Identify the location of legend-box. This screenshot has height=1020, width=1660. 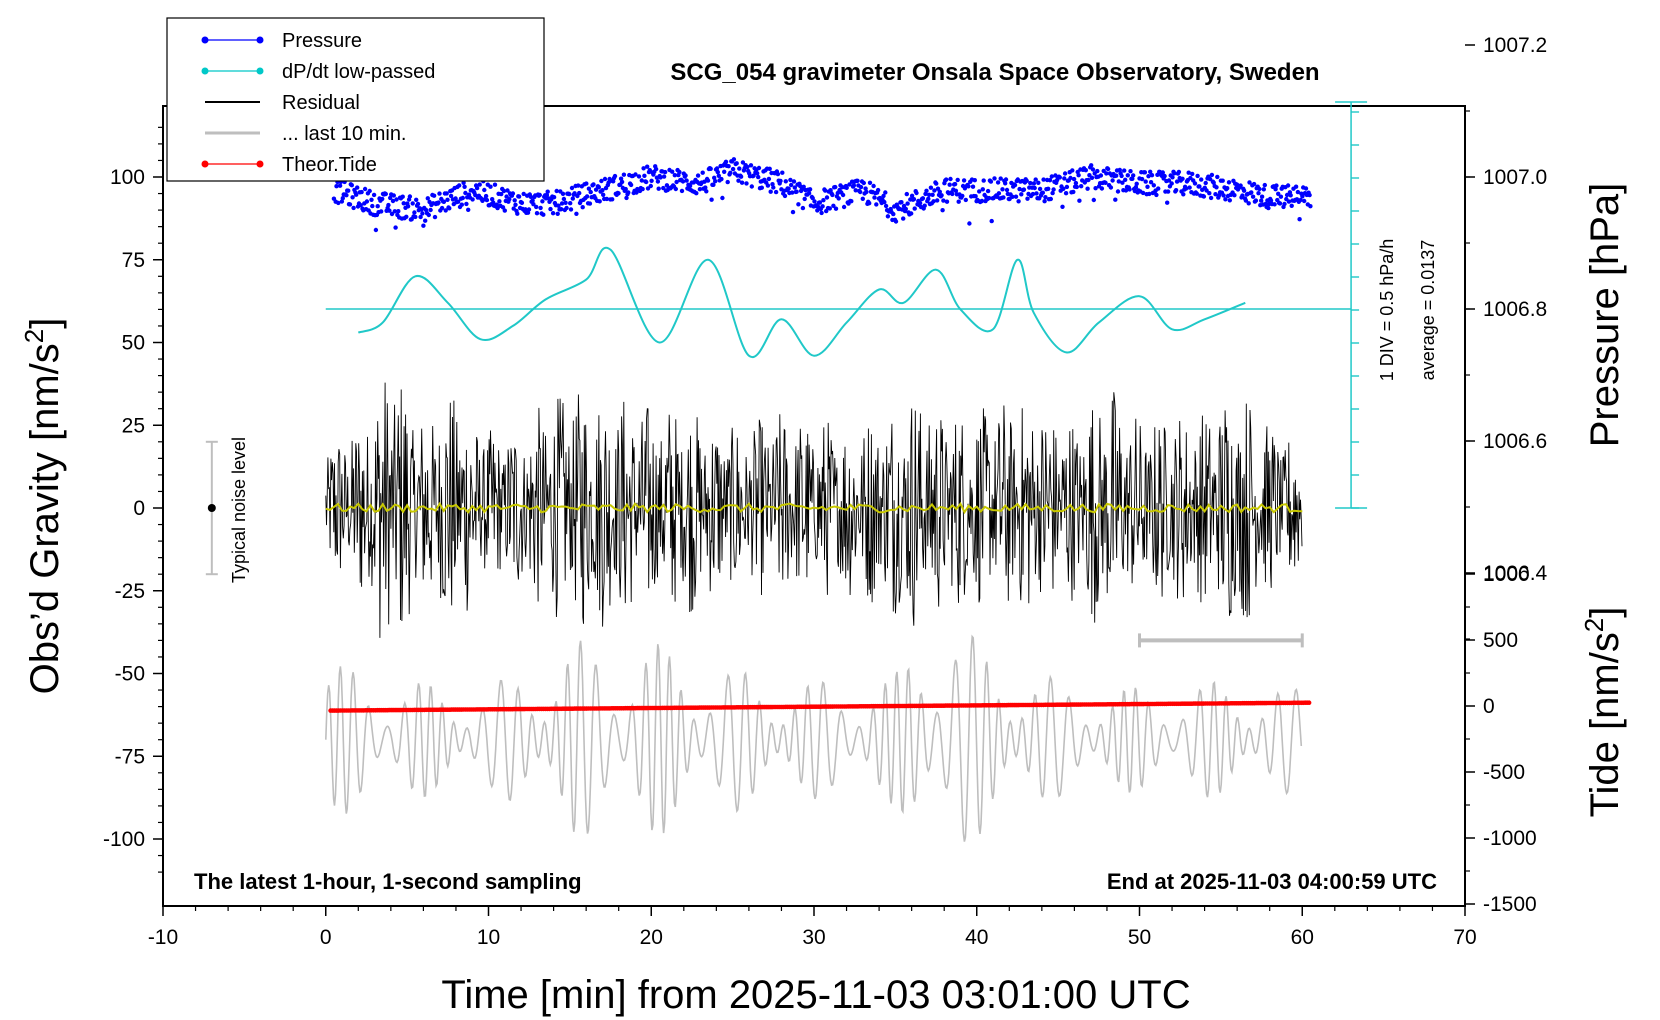
(355, 99).